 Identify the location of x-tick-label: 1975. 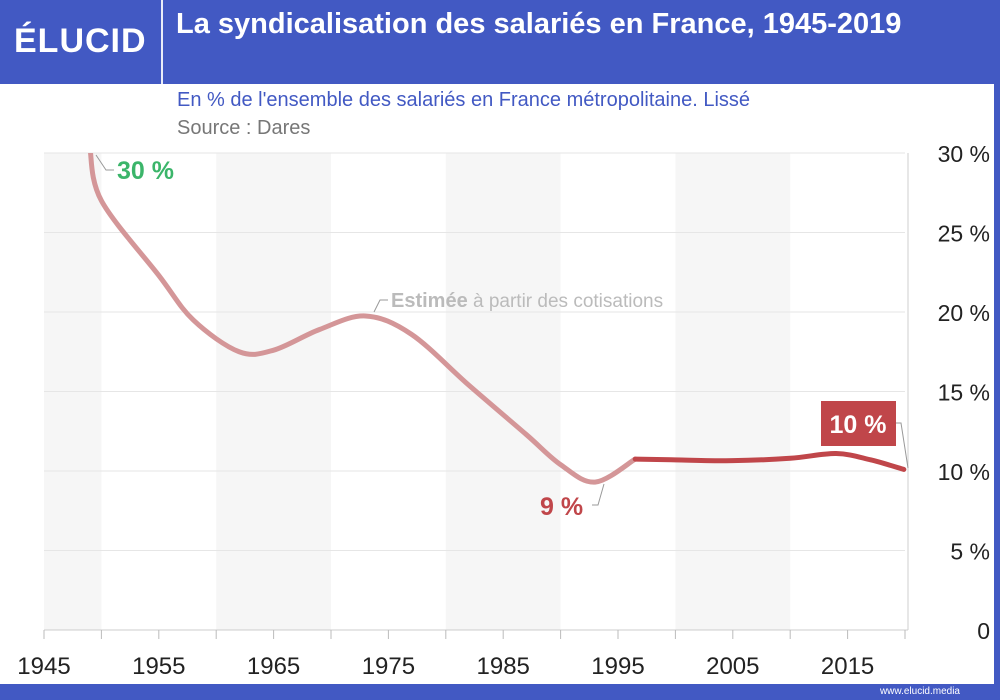
(388, 666).